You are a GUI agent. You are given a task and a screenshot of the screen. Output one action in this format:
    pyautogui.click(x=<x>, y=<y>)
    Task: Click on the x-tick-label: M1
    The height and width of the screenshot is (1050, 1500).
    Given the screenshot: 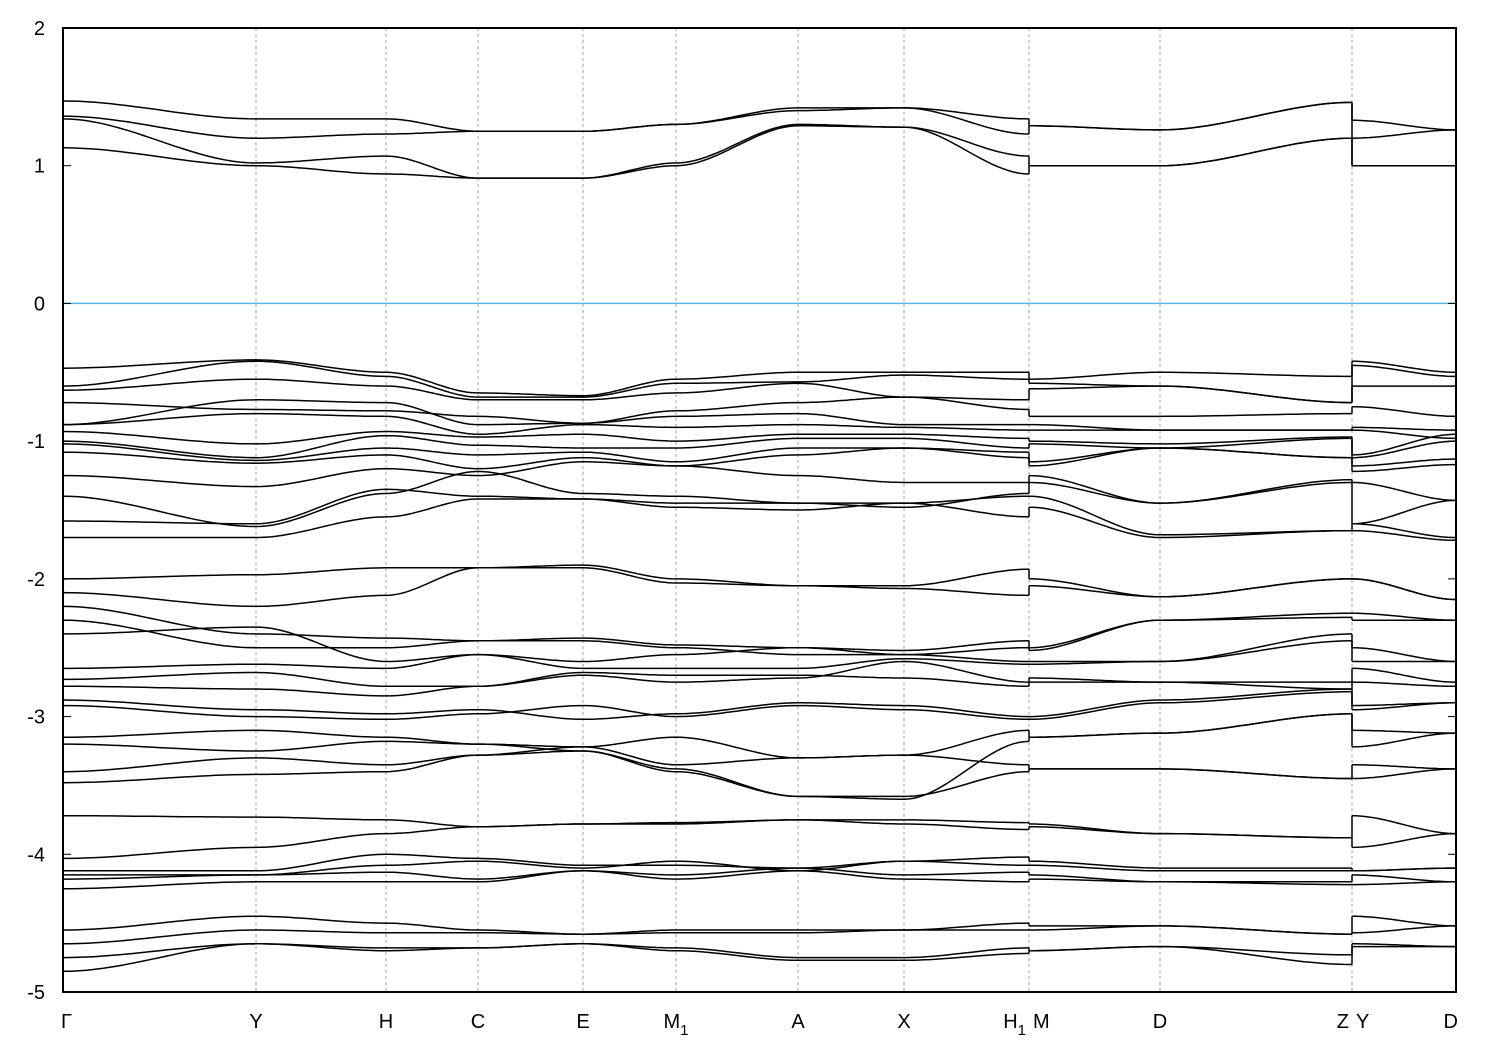 What is the action you would take?
    pyautogui.click(x=675, y=1025)
    